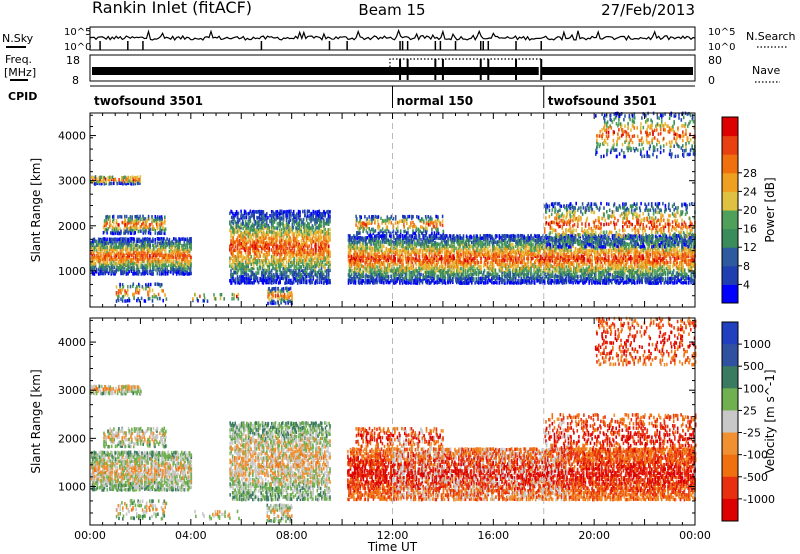  Describe the element at coordinates (771, 36) in the screenshot. I see `nsearch-label: N.Search` at that location.